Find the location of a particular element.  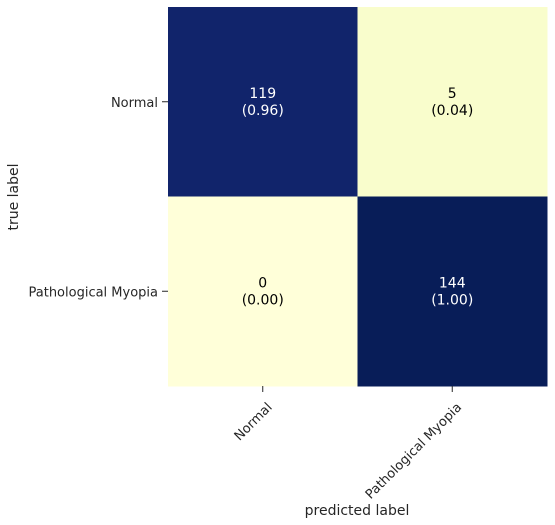

cell-fraction-label: (0.04) is located at coordinates (452, 111).